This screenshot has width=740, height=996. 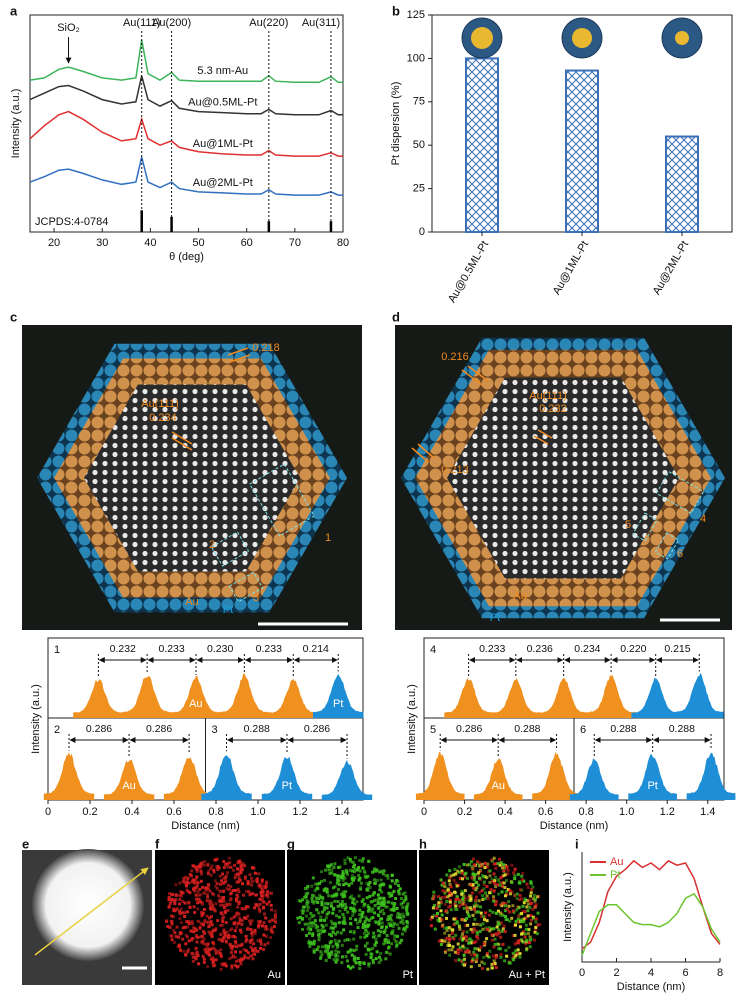 What do you see at coordinates (316, 649) in the screenshot?
I see `distance-label: 0.214` at bounding box center [316, 649].